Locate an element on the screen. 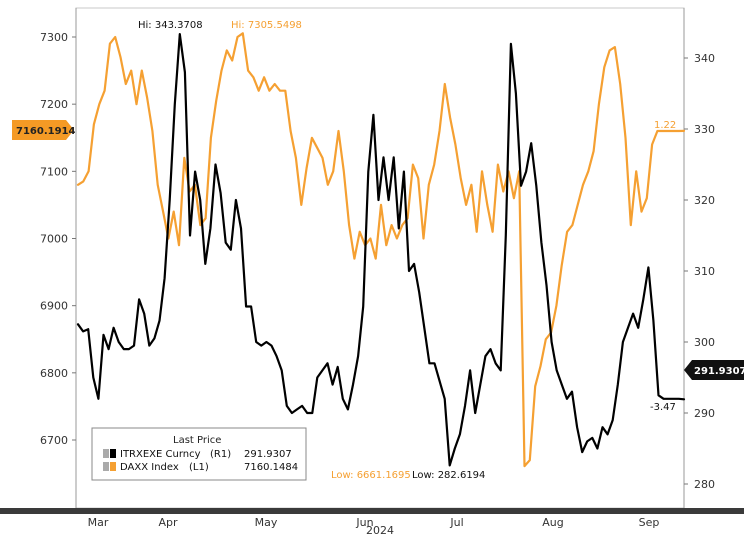 Image resolution: width=744 pixels, height=536 pixels. legend-axis-daxx: (L1) is located at coordinates (199, 467).